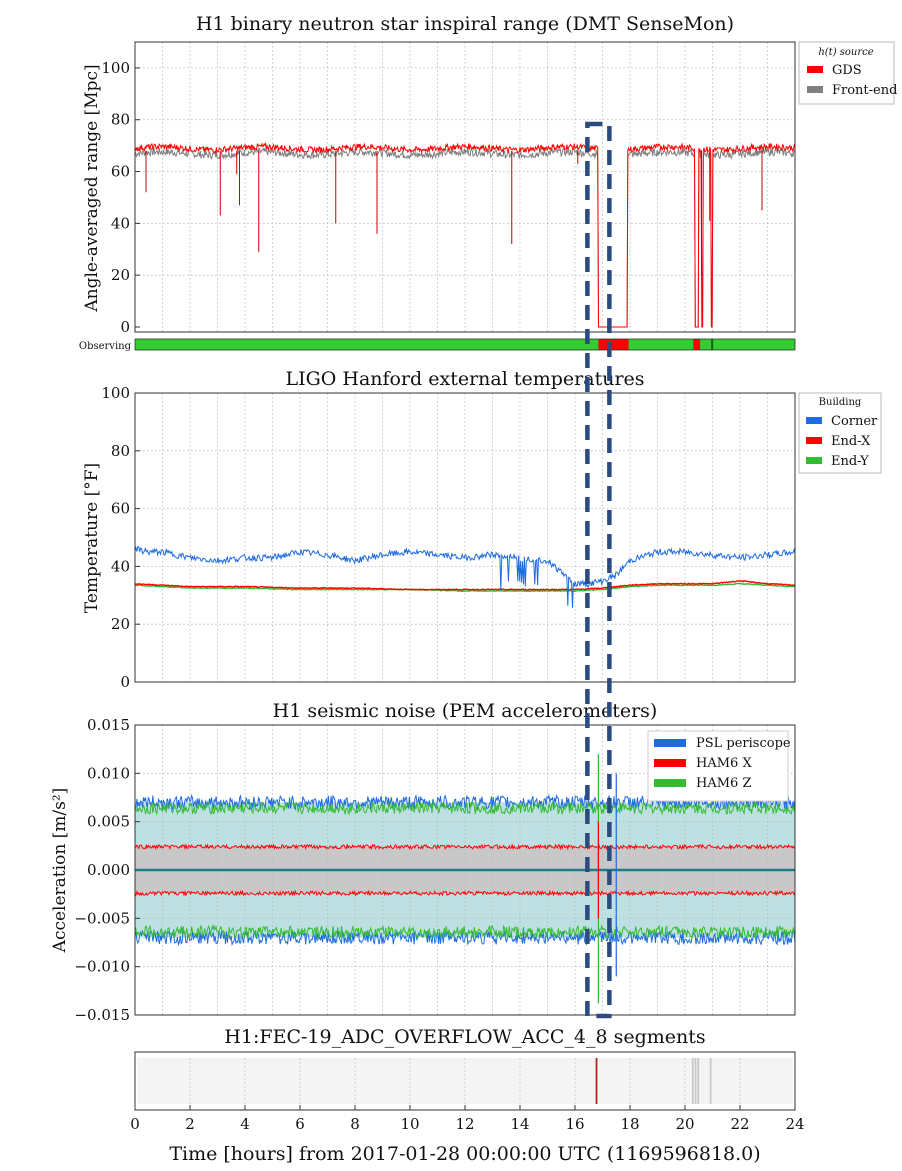 This screenshot has height=1171, width=902. Describe the element at coordinates (355, 1124) in the screenshot. I see `x-tick-label: 8` at that location.